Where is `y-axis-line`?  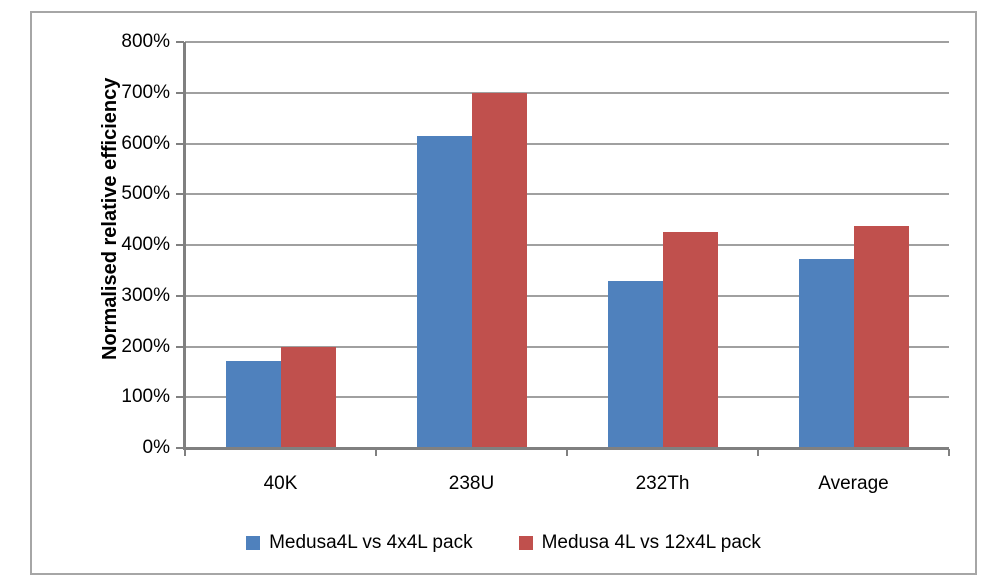 y-axis-line is located at coordinates (184, 246).